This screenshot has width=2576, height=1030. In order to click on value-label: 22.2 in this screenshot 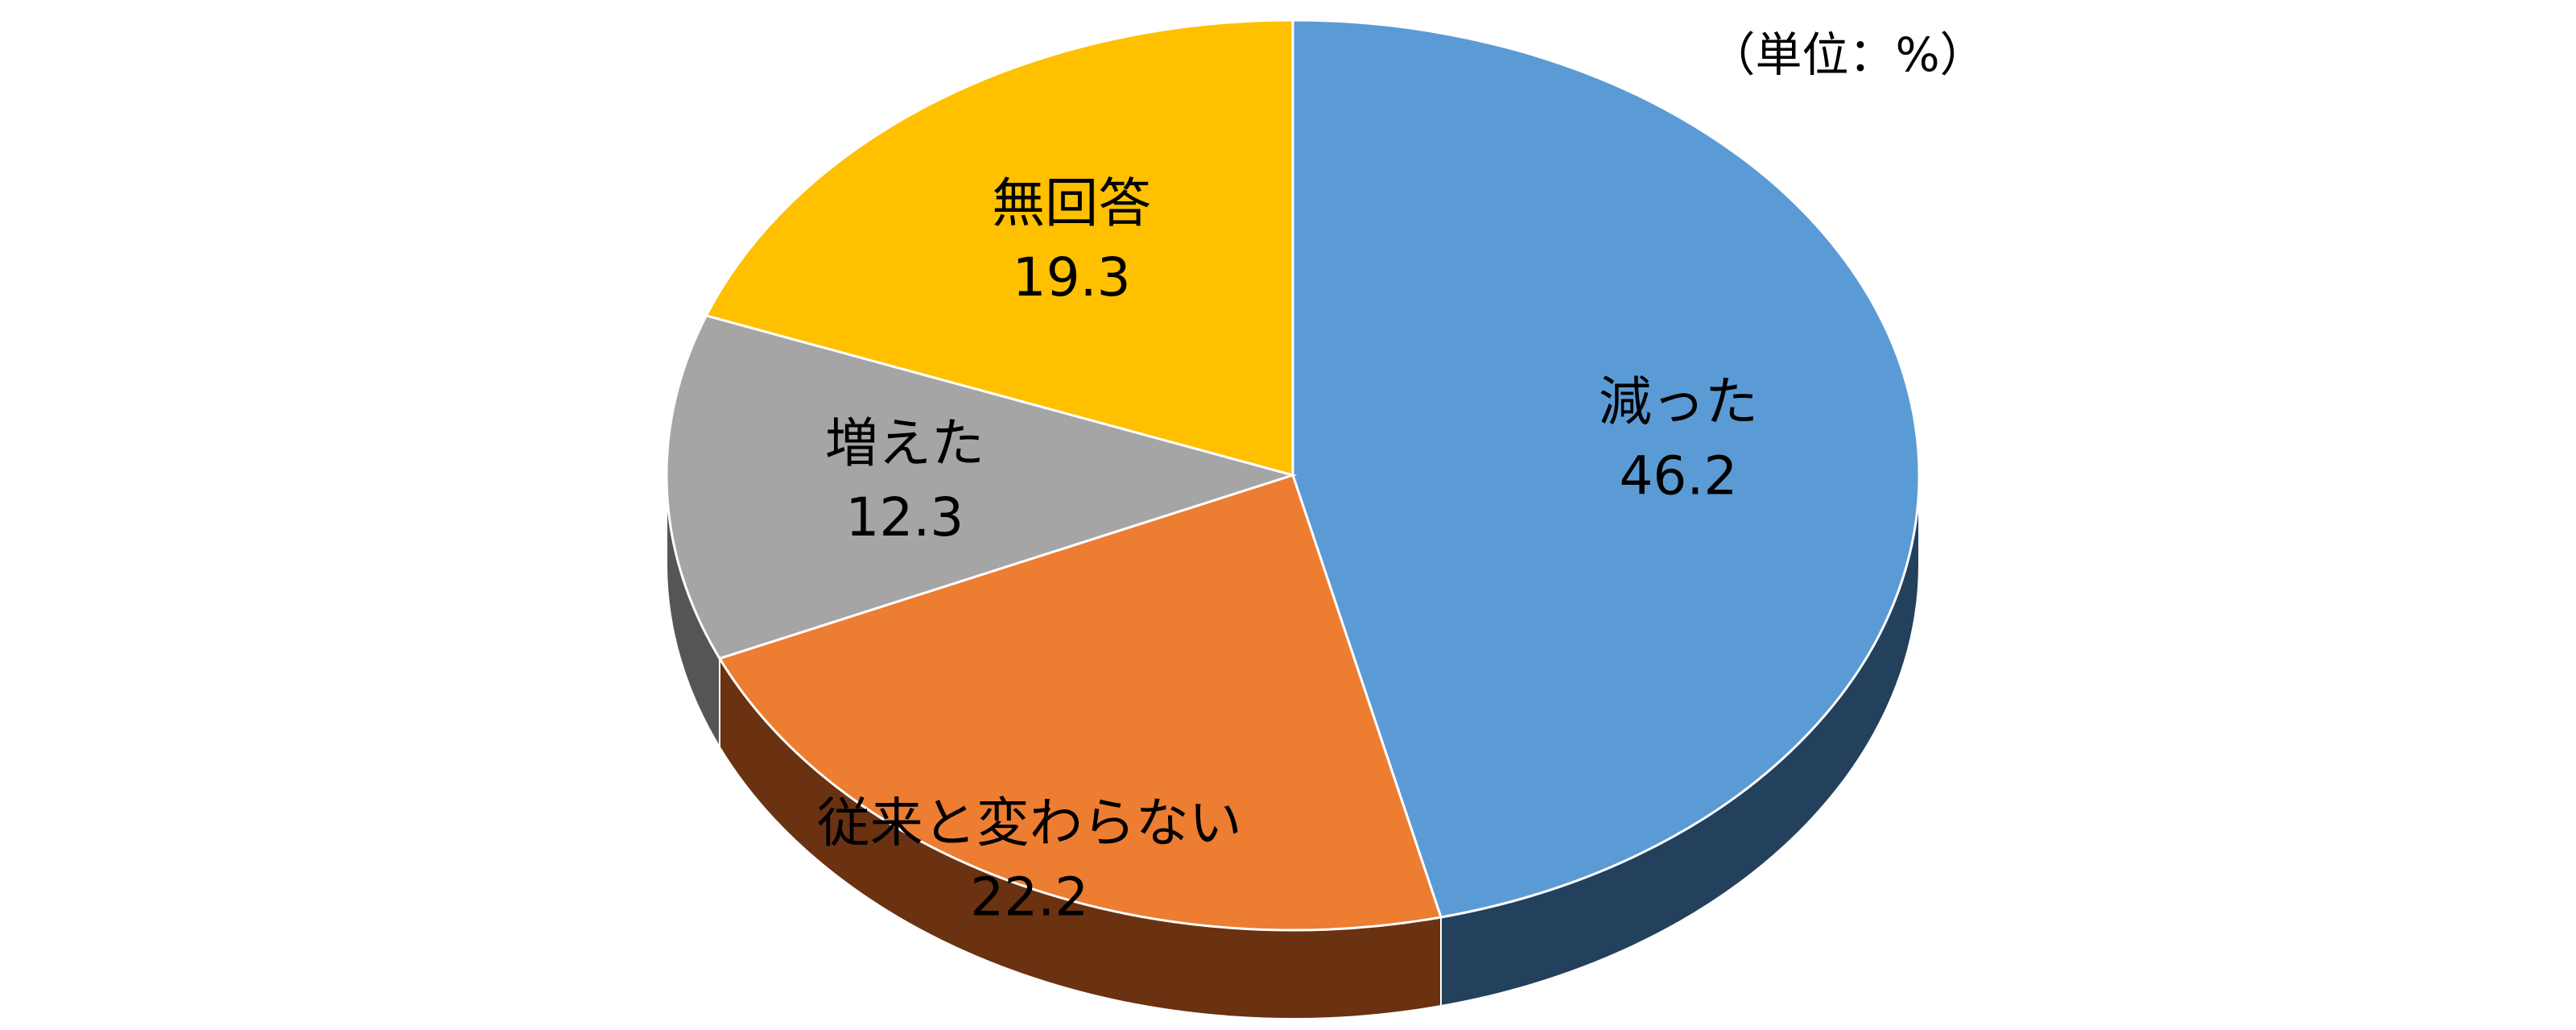, I will do `click(1029, 897)`.